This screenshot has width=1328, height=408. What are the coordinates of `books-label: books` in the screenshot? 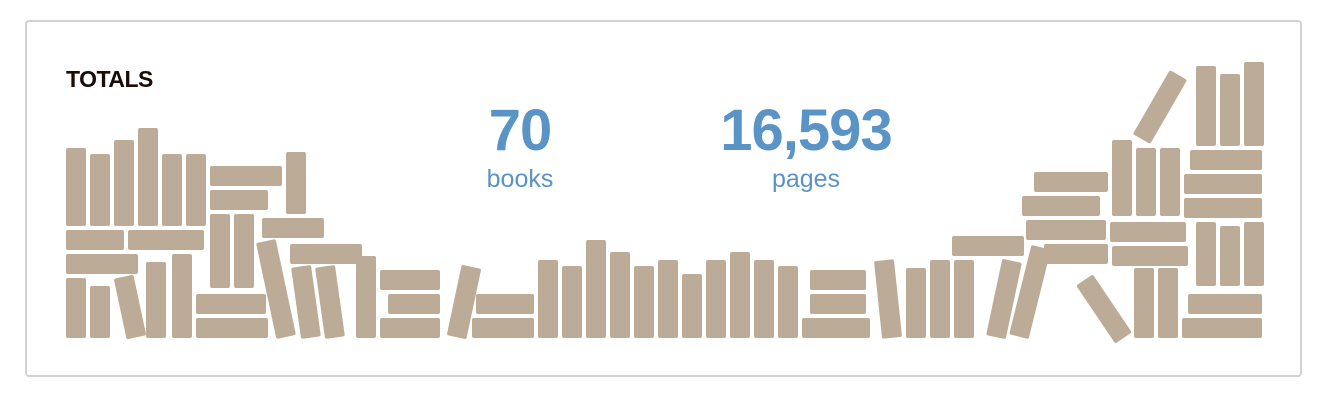 It's located at (520, 179).